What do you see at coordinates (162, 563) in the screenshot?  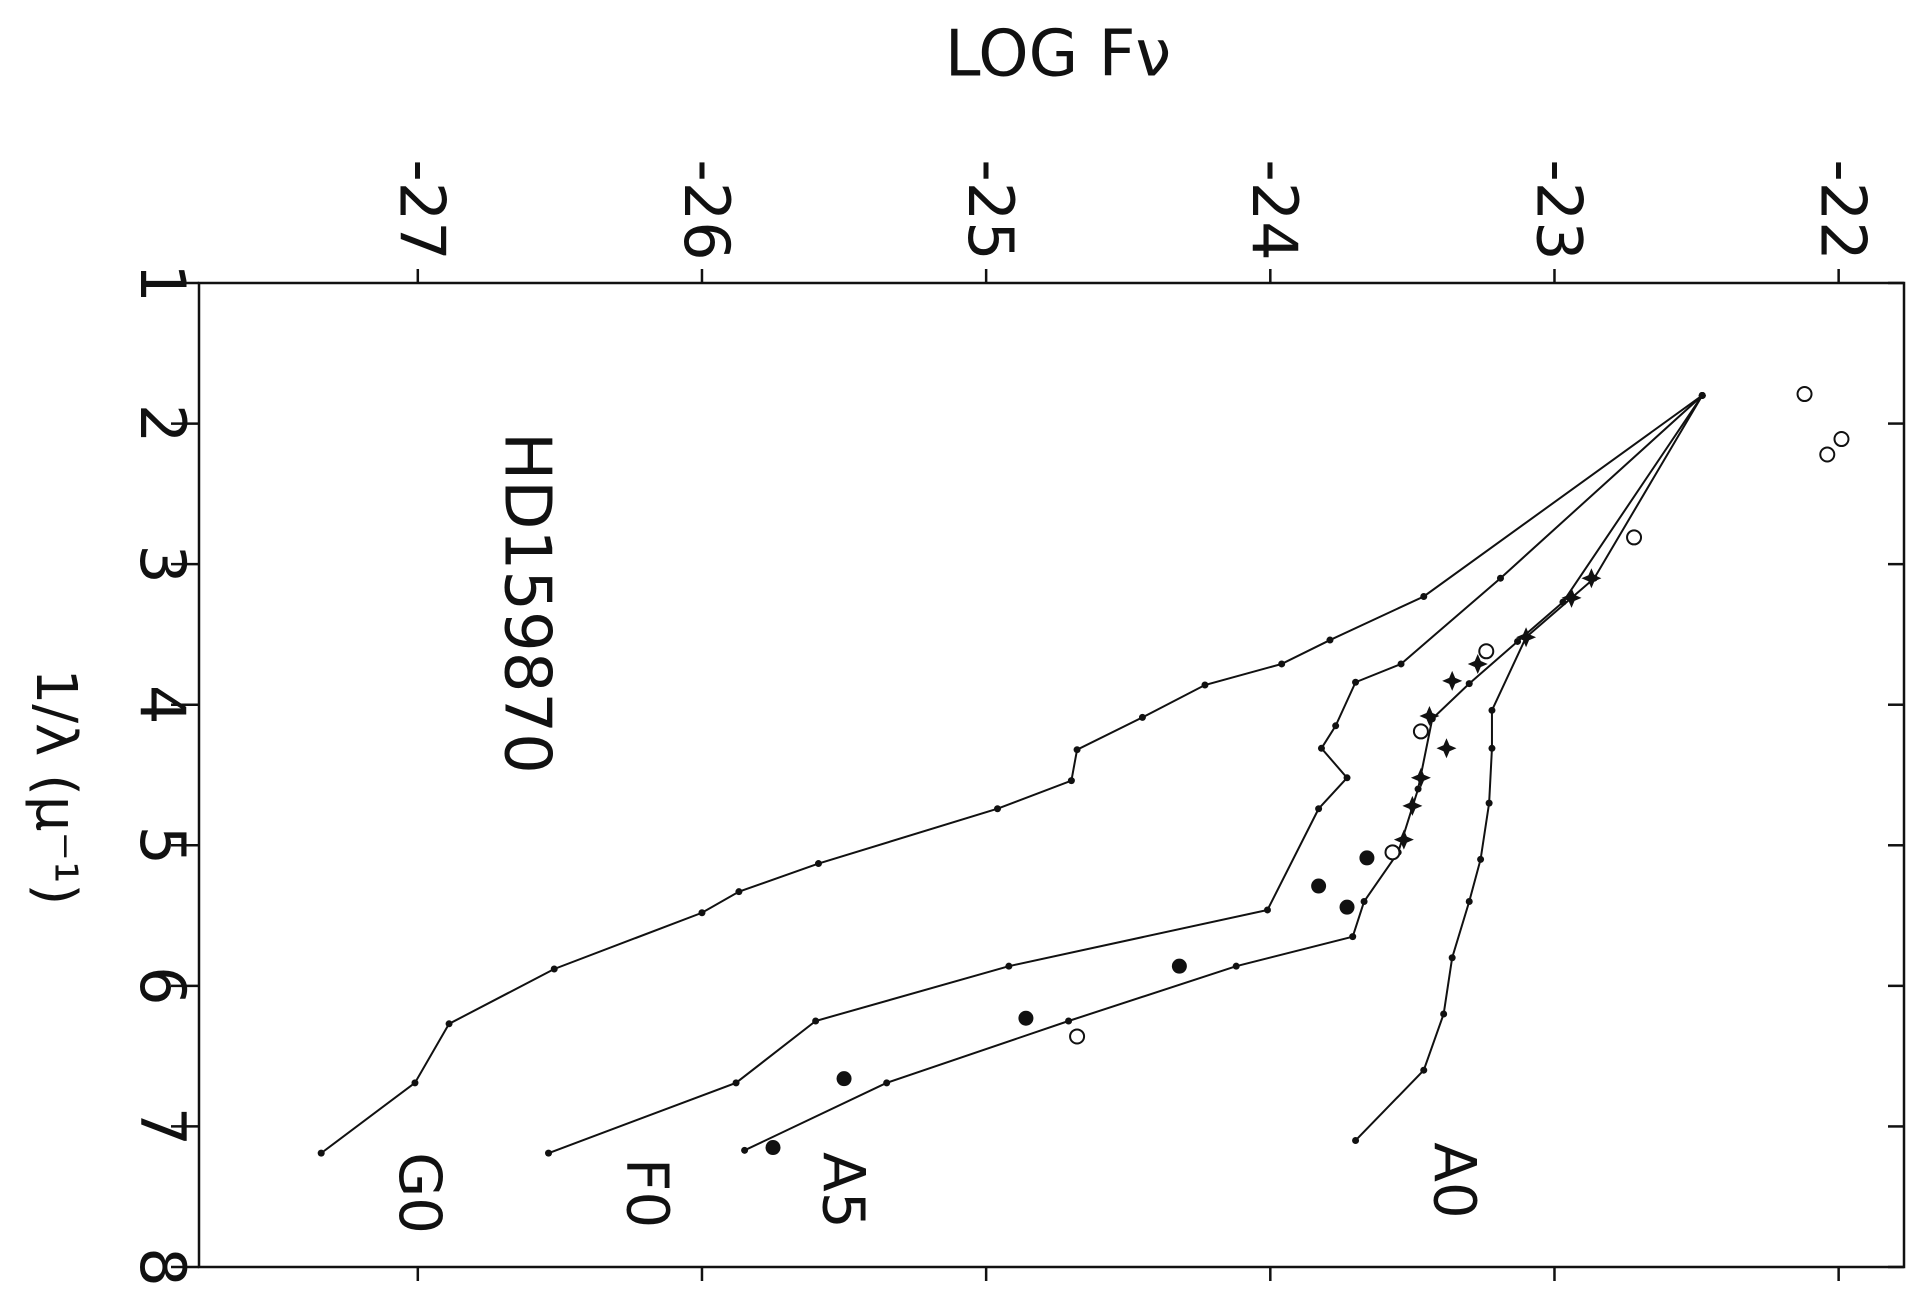 I see `x-tick-label: 3` at bounding box center [162, 563].